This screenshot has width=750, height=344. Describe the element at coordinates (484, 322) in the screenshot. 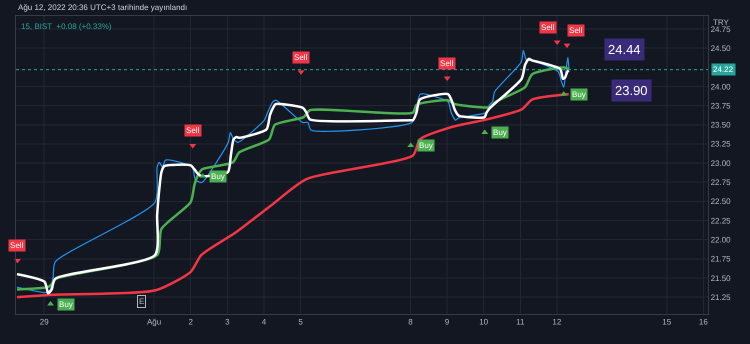

I see `x-tick-label: 10` at that location.